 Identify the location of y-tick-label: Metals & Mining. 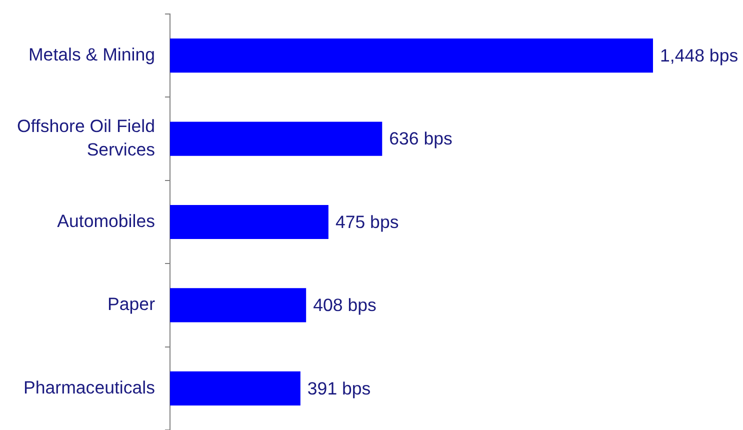
(91, 54).